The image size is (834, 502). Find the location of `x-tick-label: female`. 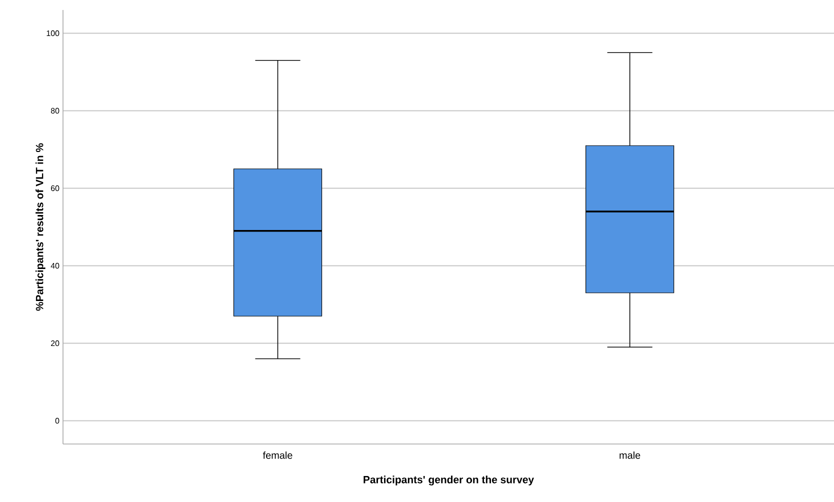

x-tick-label: female is located at coordinates (277, 455).